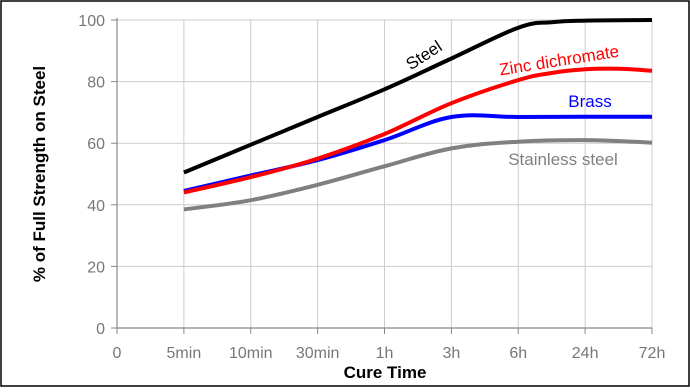 The image size is (690, 392). I want to click on y-tick-label: 100, so click(91, 21).